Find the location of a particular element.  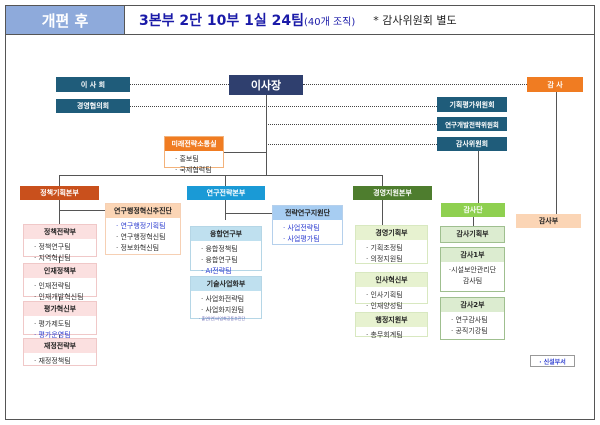

team-item: · 의정지원팀 is located at coordinates (384, 259).